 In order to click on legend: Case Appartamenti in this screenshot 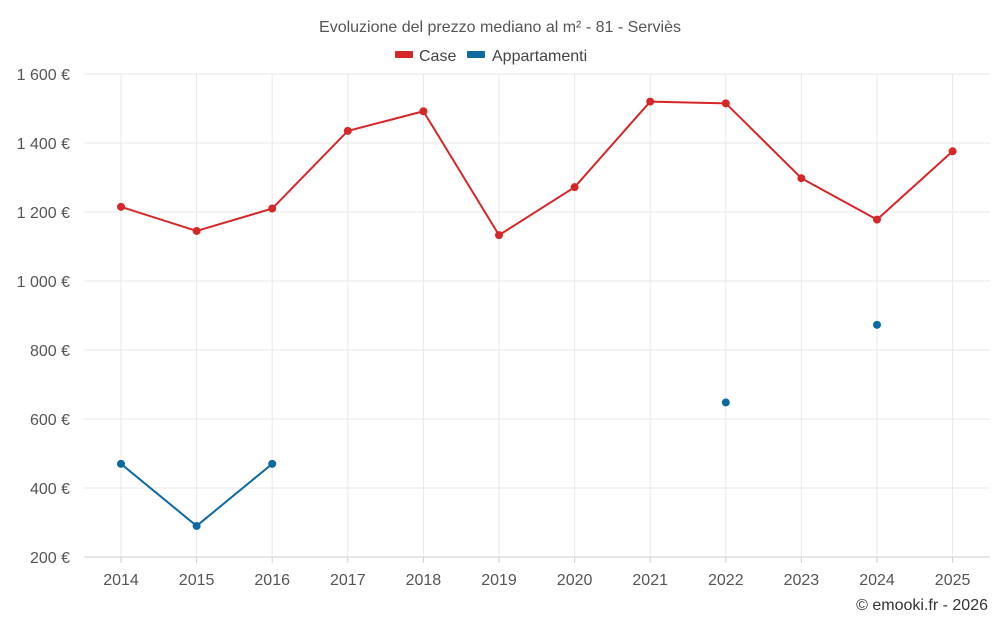, I will do `click(491, 56)`.